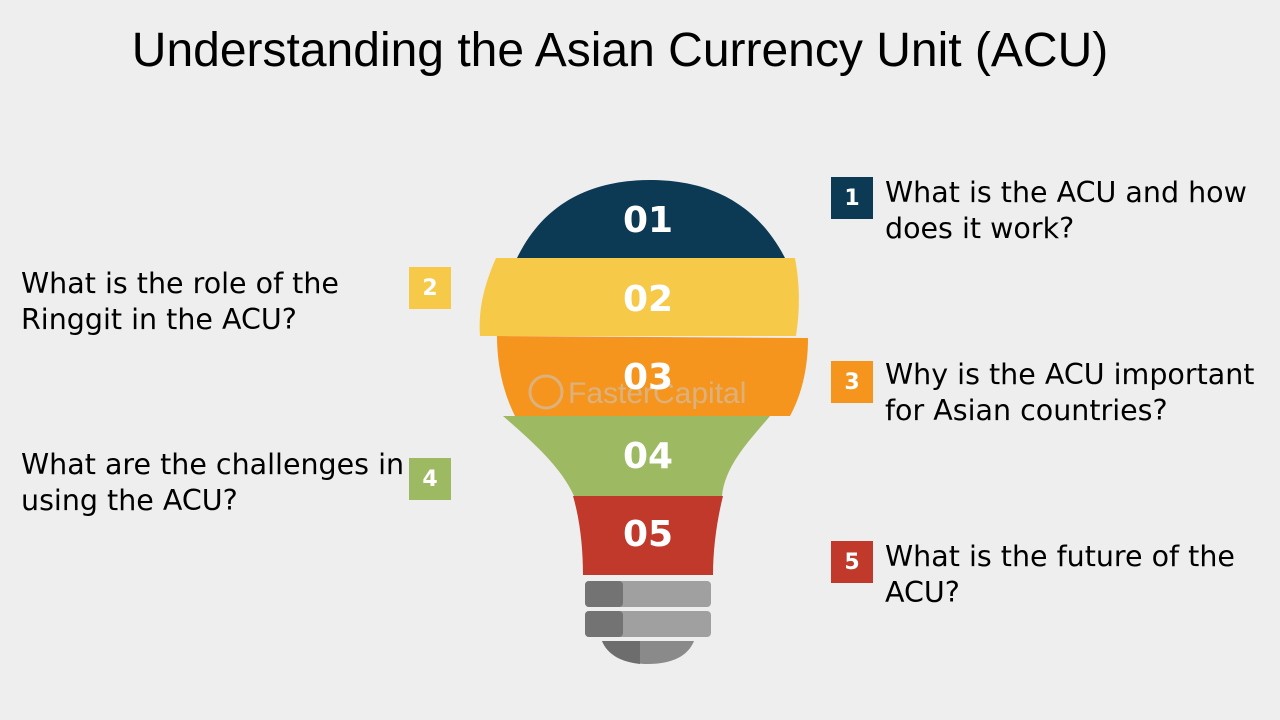  I want to click on question-1-line-1: What is the ACU and how, so click(1066, 192).